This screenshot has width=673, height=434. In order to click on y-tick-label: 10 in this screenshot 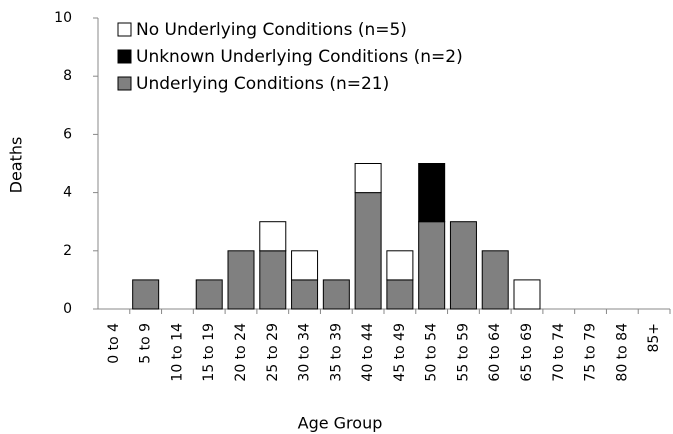, I will do `click(63, 18)`.